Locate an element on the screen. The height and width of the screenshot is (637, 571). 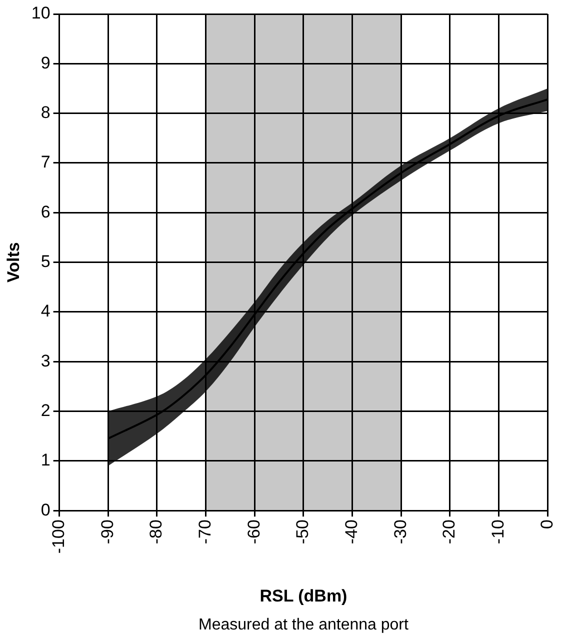
text: Measured at the antenna port is located at coordinates (303, 625).